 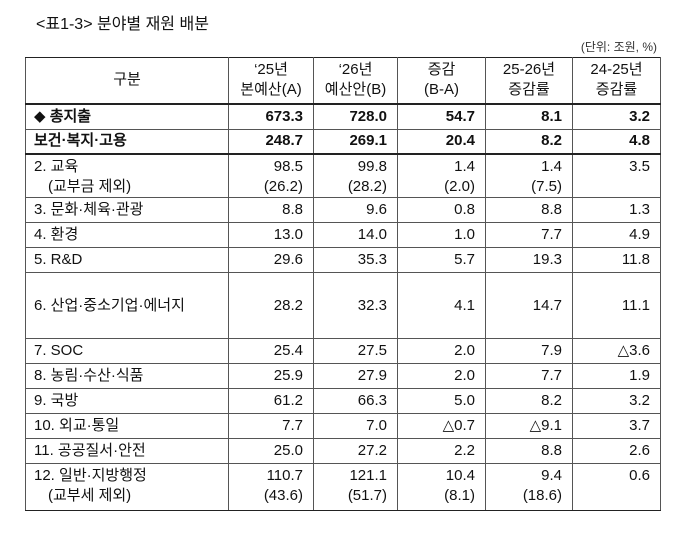 What do you see at coordinates (372, 400) in the screenshot?
I see `cell-text: 66.3` at bounding box center [372, 400].